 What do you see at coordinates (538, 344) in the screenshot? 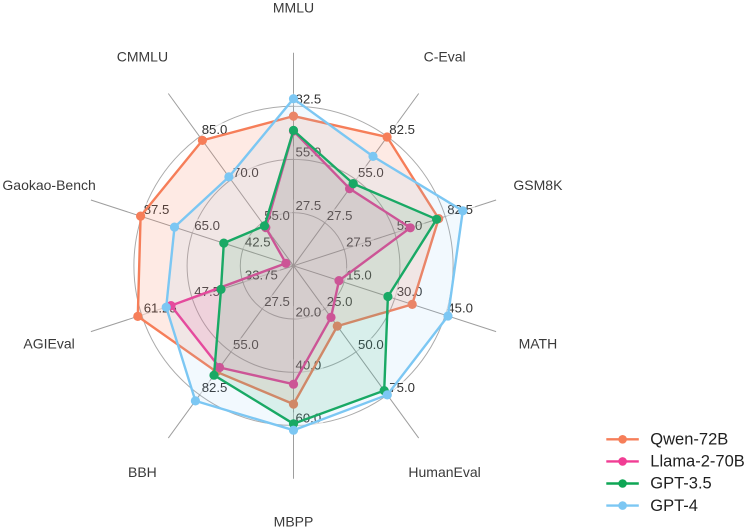
I see `svg-text: MATH` at bounding box center [538, 344].